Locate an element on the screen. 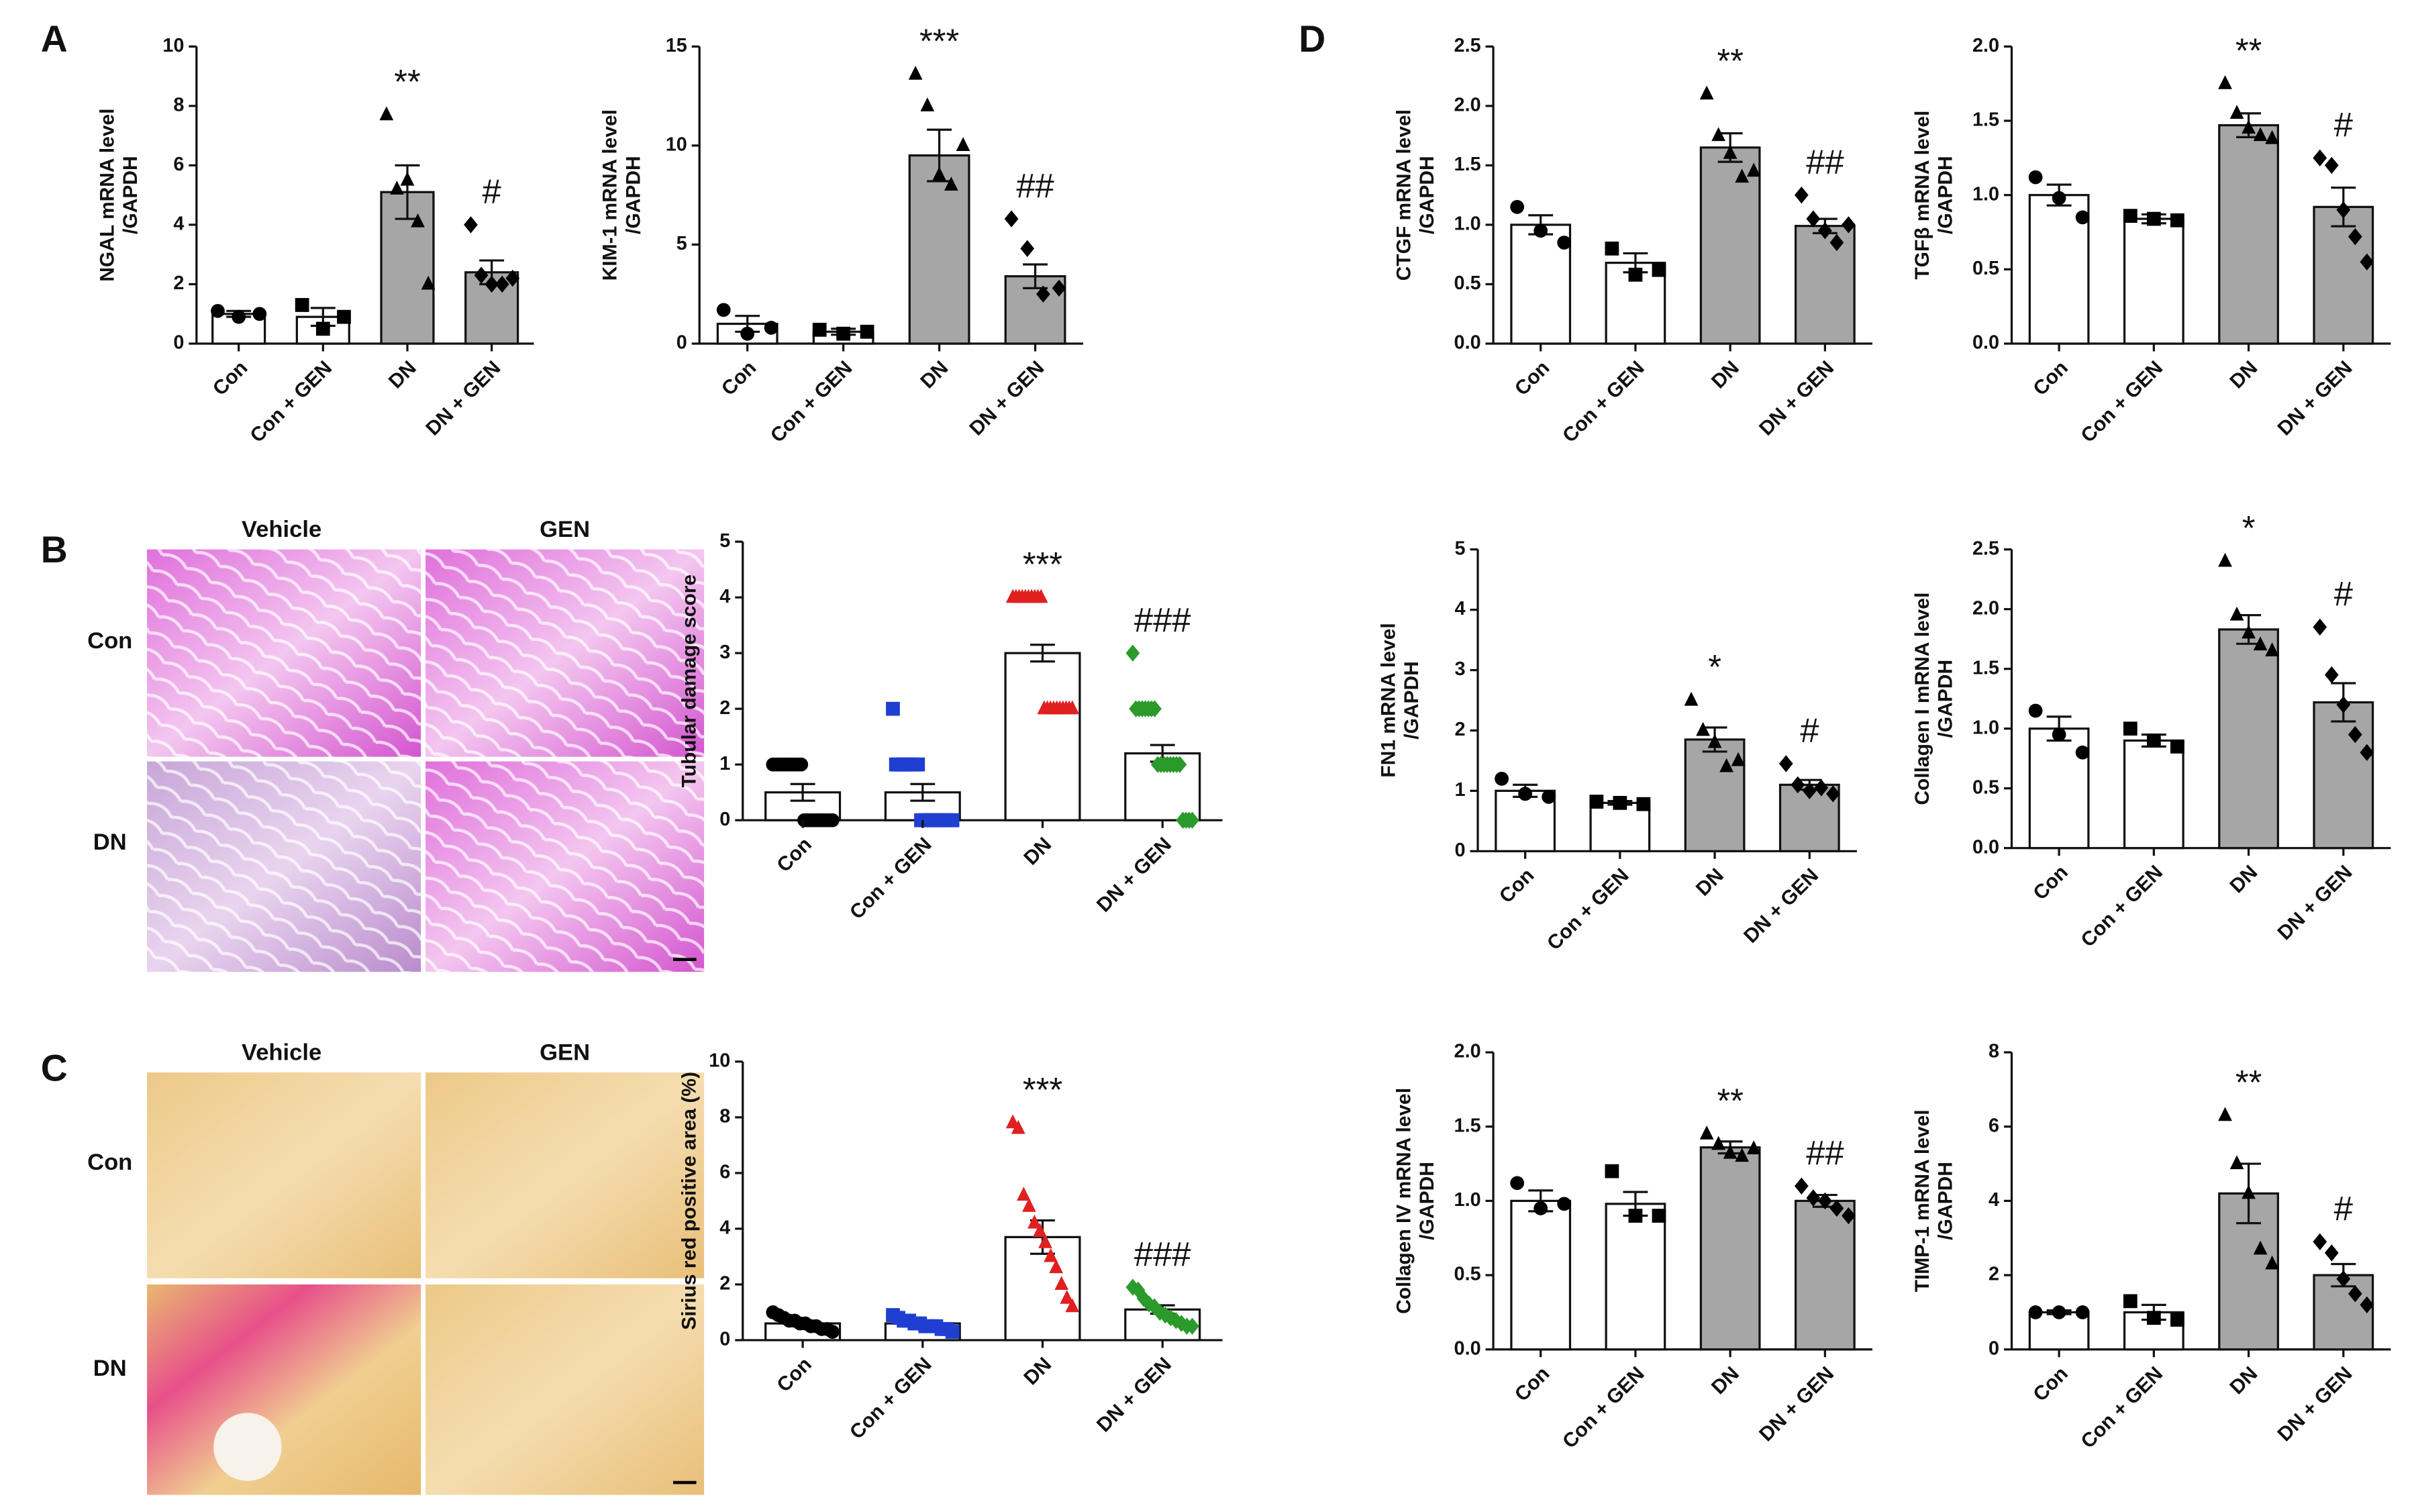 Image resolution: width=2414 pixels, height=1512 pixels. y-axis-label: Collagen I mRNA level is located at coordinates (1922, 699).